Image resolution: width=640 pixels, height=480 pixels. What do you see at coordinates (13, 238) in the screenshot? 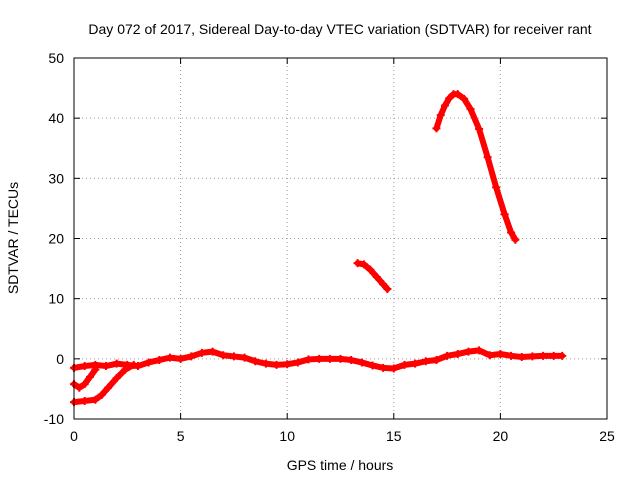
I see `y-axis-label: SDTVAR / TECUs` at bounding box center [13, 238].